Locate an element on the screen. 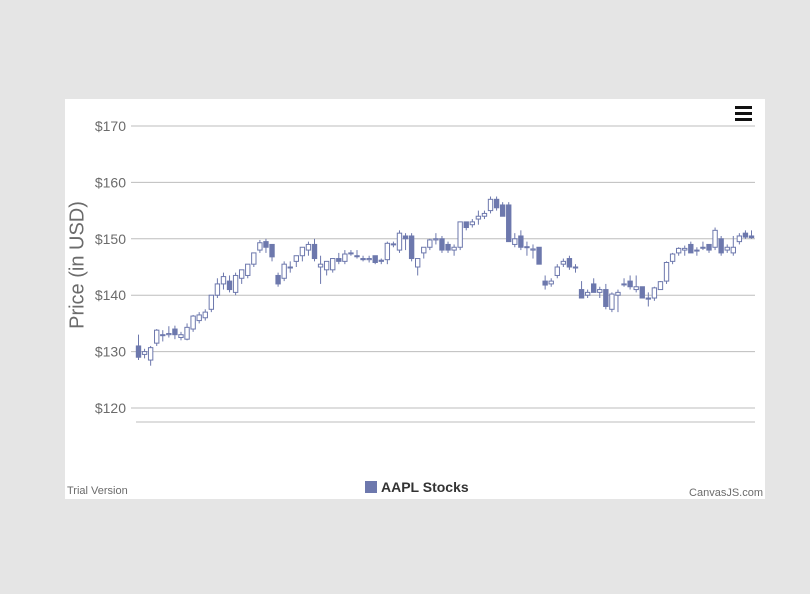 The width and height of the screenshot is (810, 594). legend-item-aapl: AAPL Stocks is located at coordinates (417, 487).